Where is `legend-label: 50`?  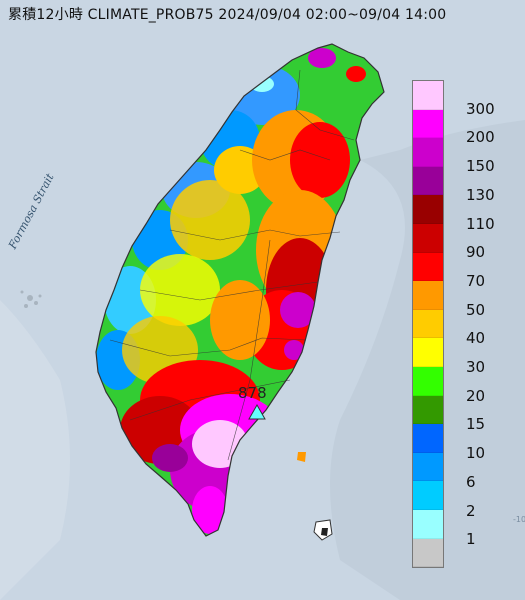 legend-label: 50 is located at coordinates (476, 309).